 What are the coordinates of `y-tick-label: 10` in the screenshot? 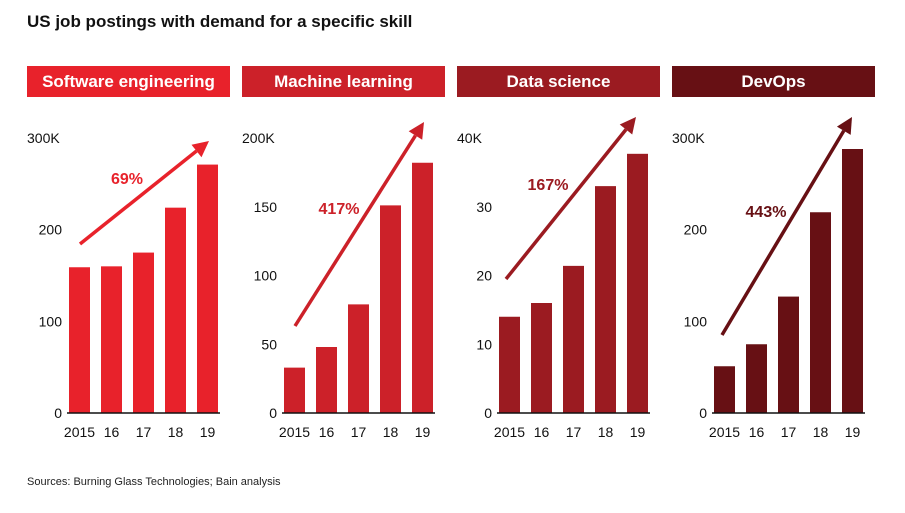 It's located at (484, 344).